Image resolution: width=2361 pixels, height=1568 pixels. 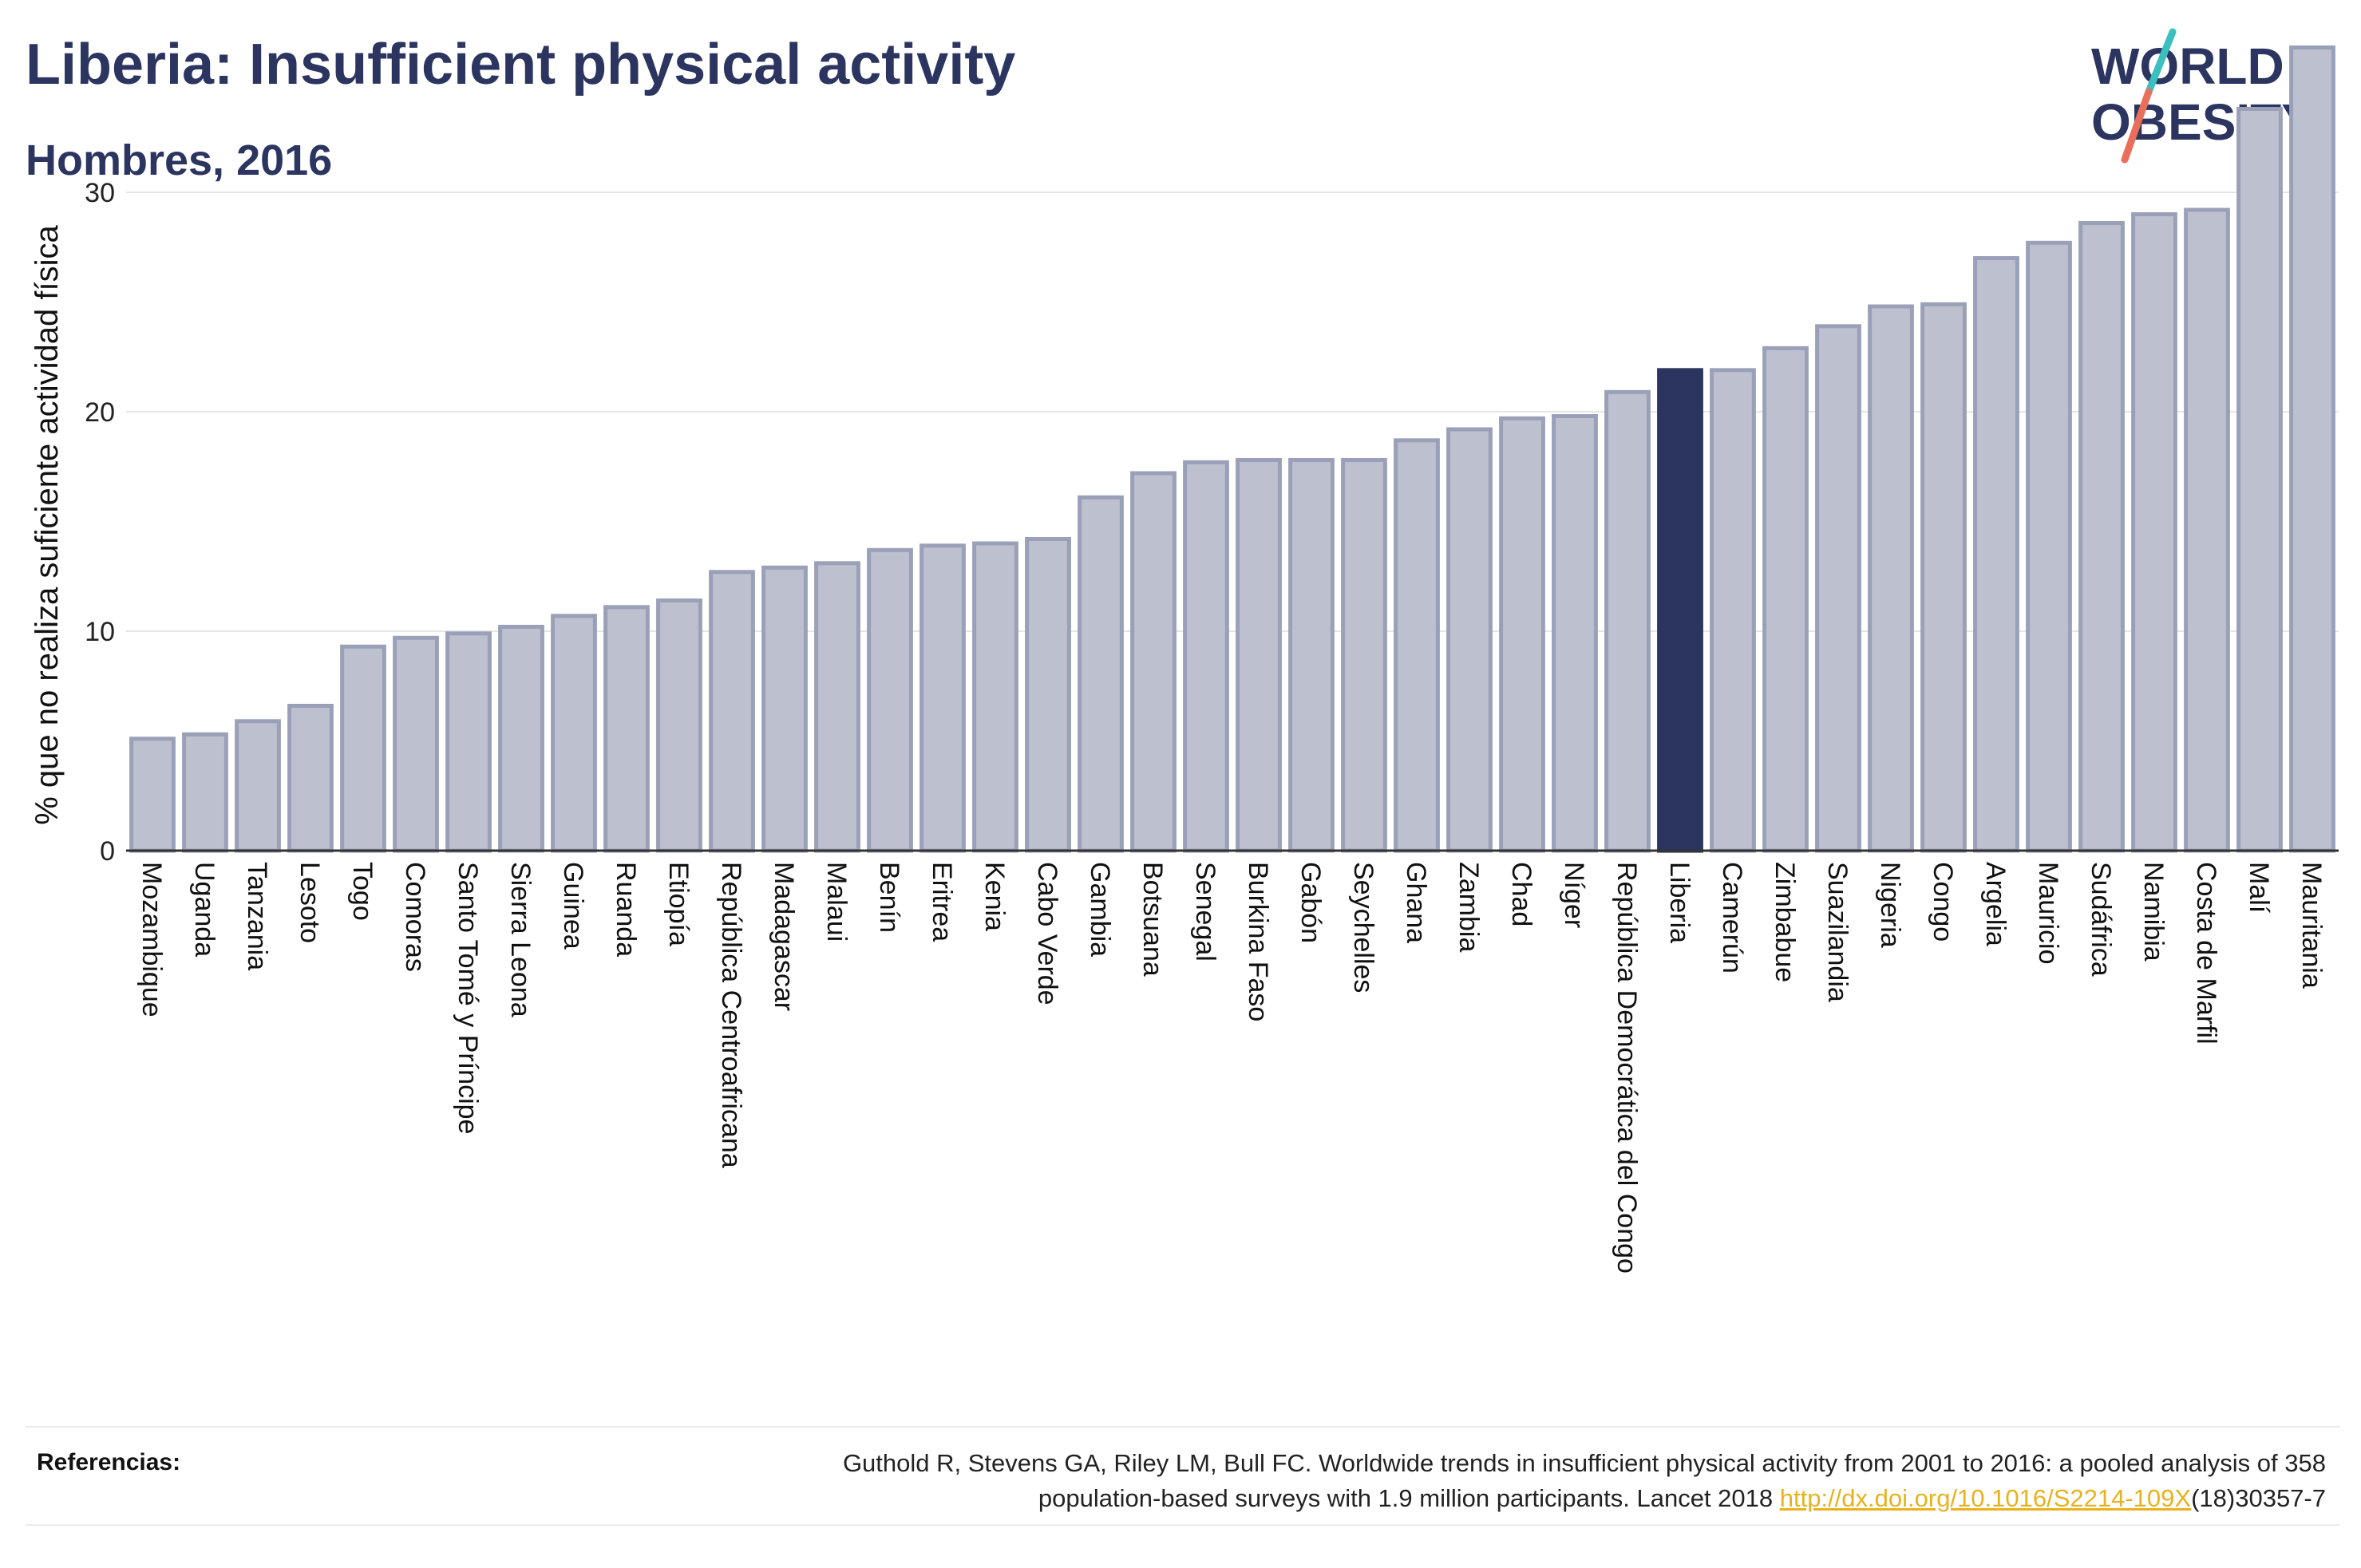 I want to click on x-tick-label: Tanzania, so click(x=257, y=916).